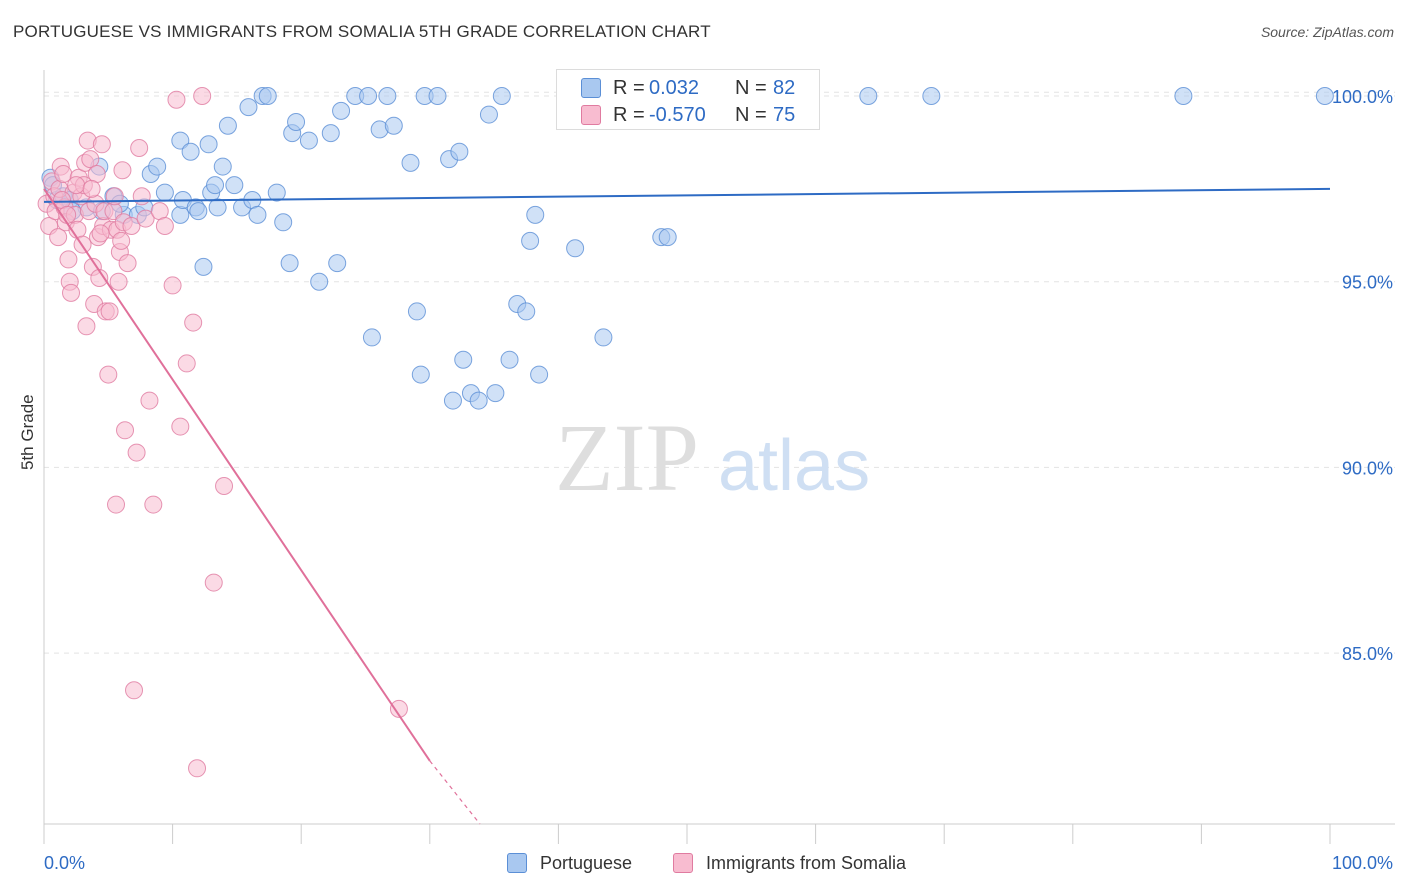 Image resolution: width=1406 pixels, height=892 pixels. I want to click on legend-label: Immigrants from Somalia, so click(806, 863).